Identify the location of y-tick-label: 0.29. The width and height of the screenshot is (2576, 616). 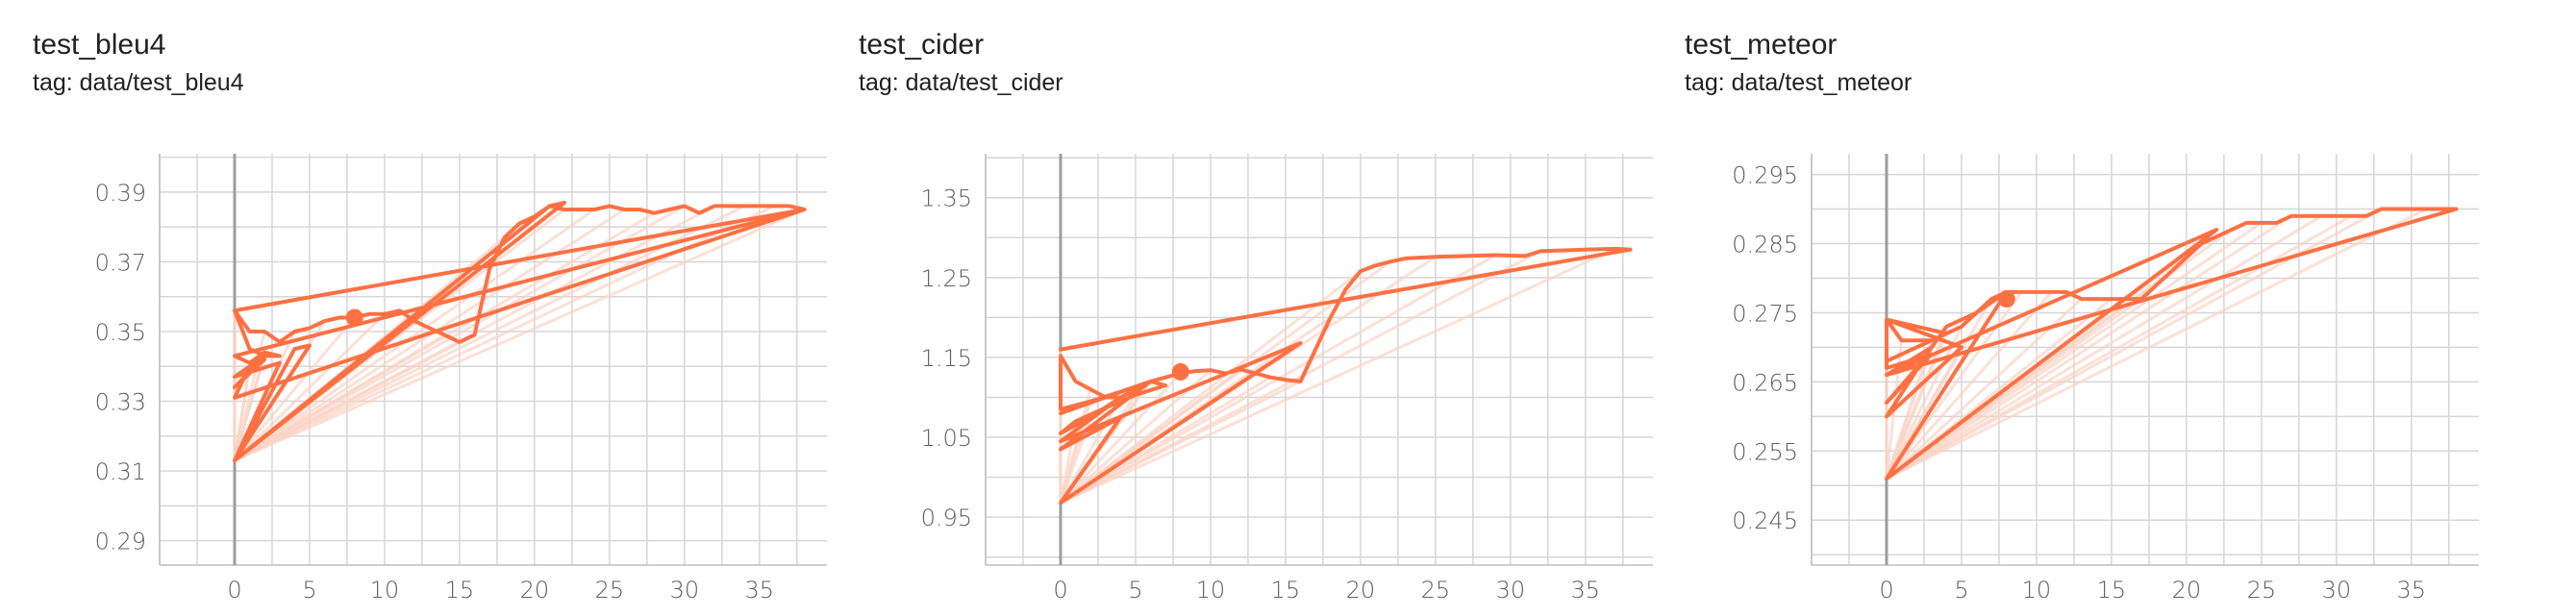
(120, 542).